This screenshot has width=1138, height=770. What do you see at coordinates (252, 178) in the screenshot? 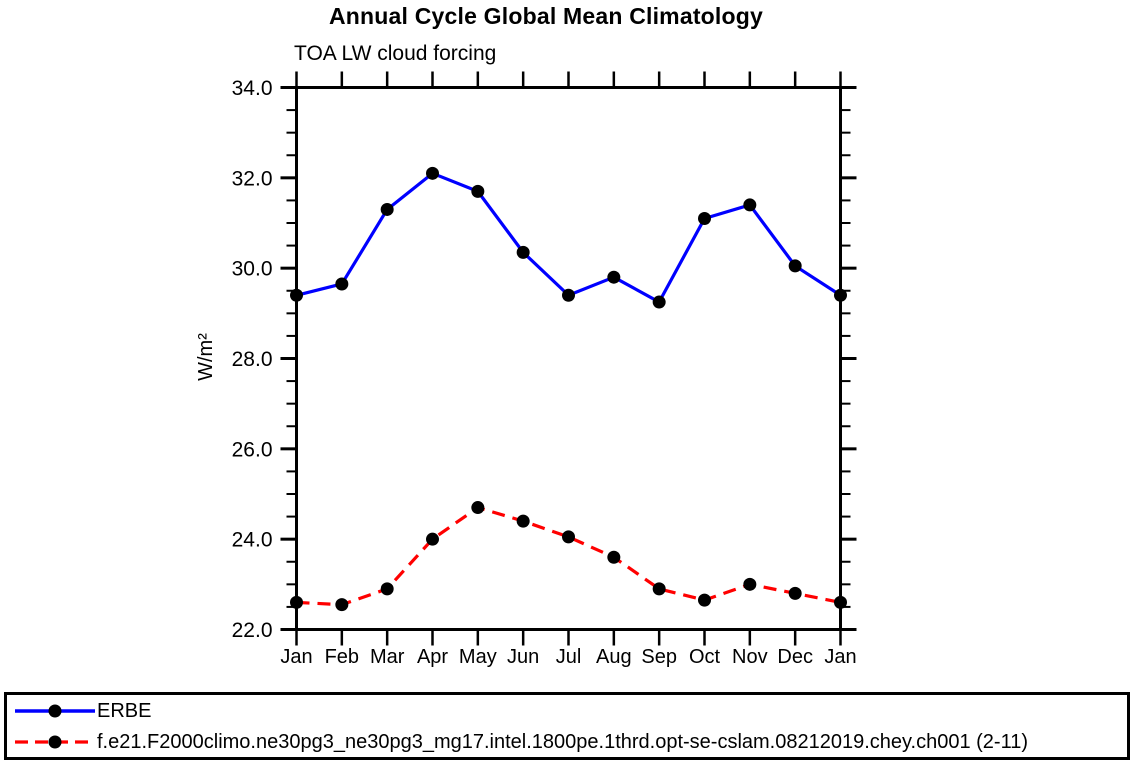
I see `y-axis-tick-label: 32.0` at bounding box center [252, 178].